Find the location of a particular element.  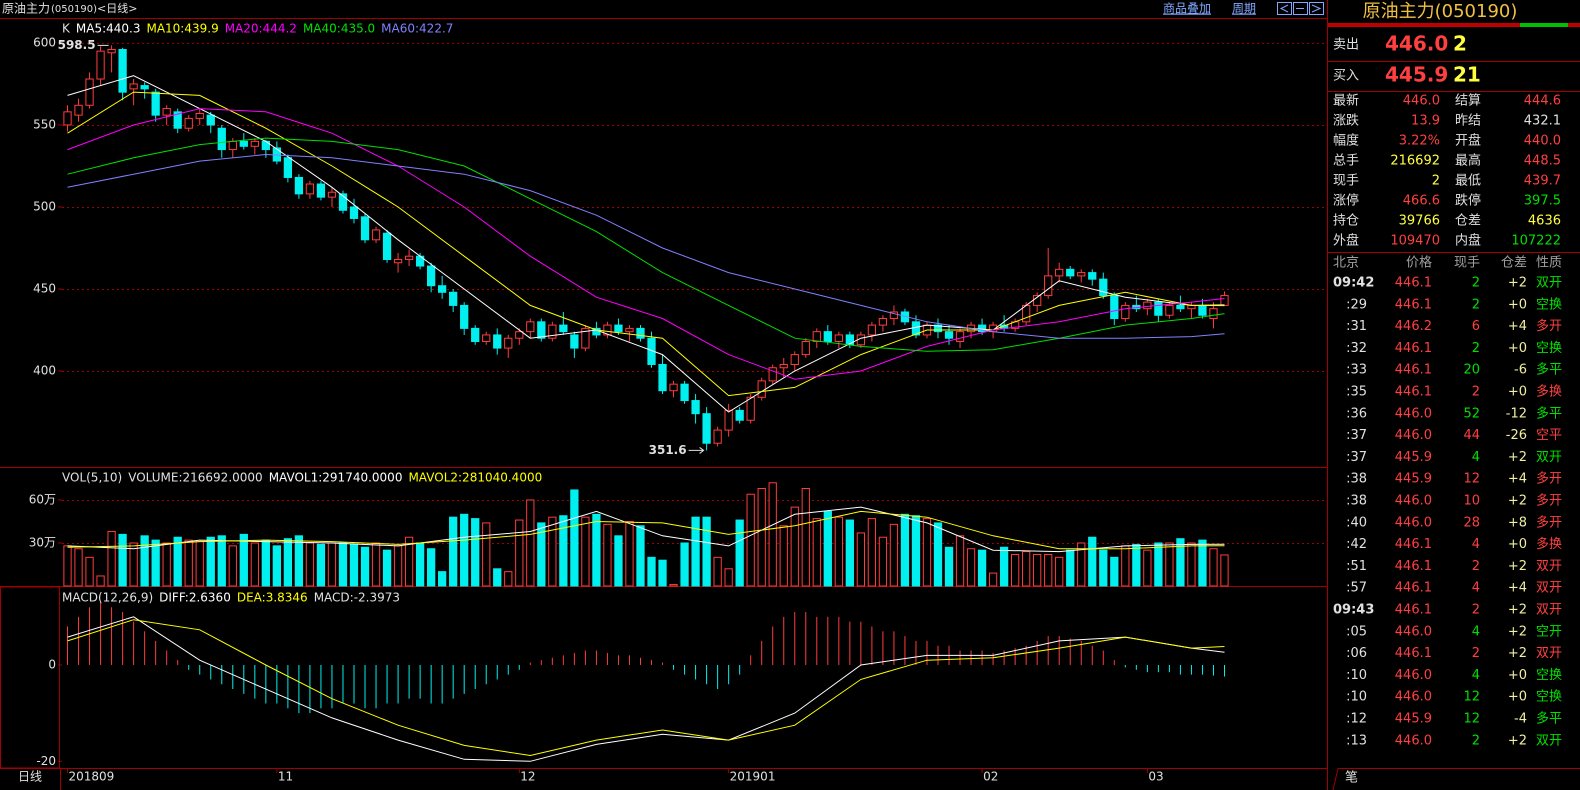

stat-label: 持仓 is located at coordinates (1346, 221).